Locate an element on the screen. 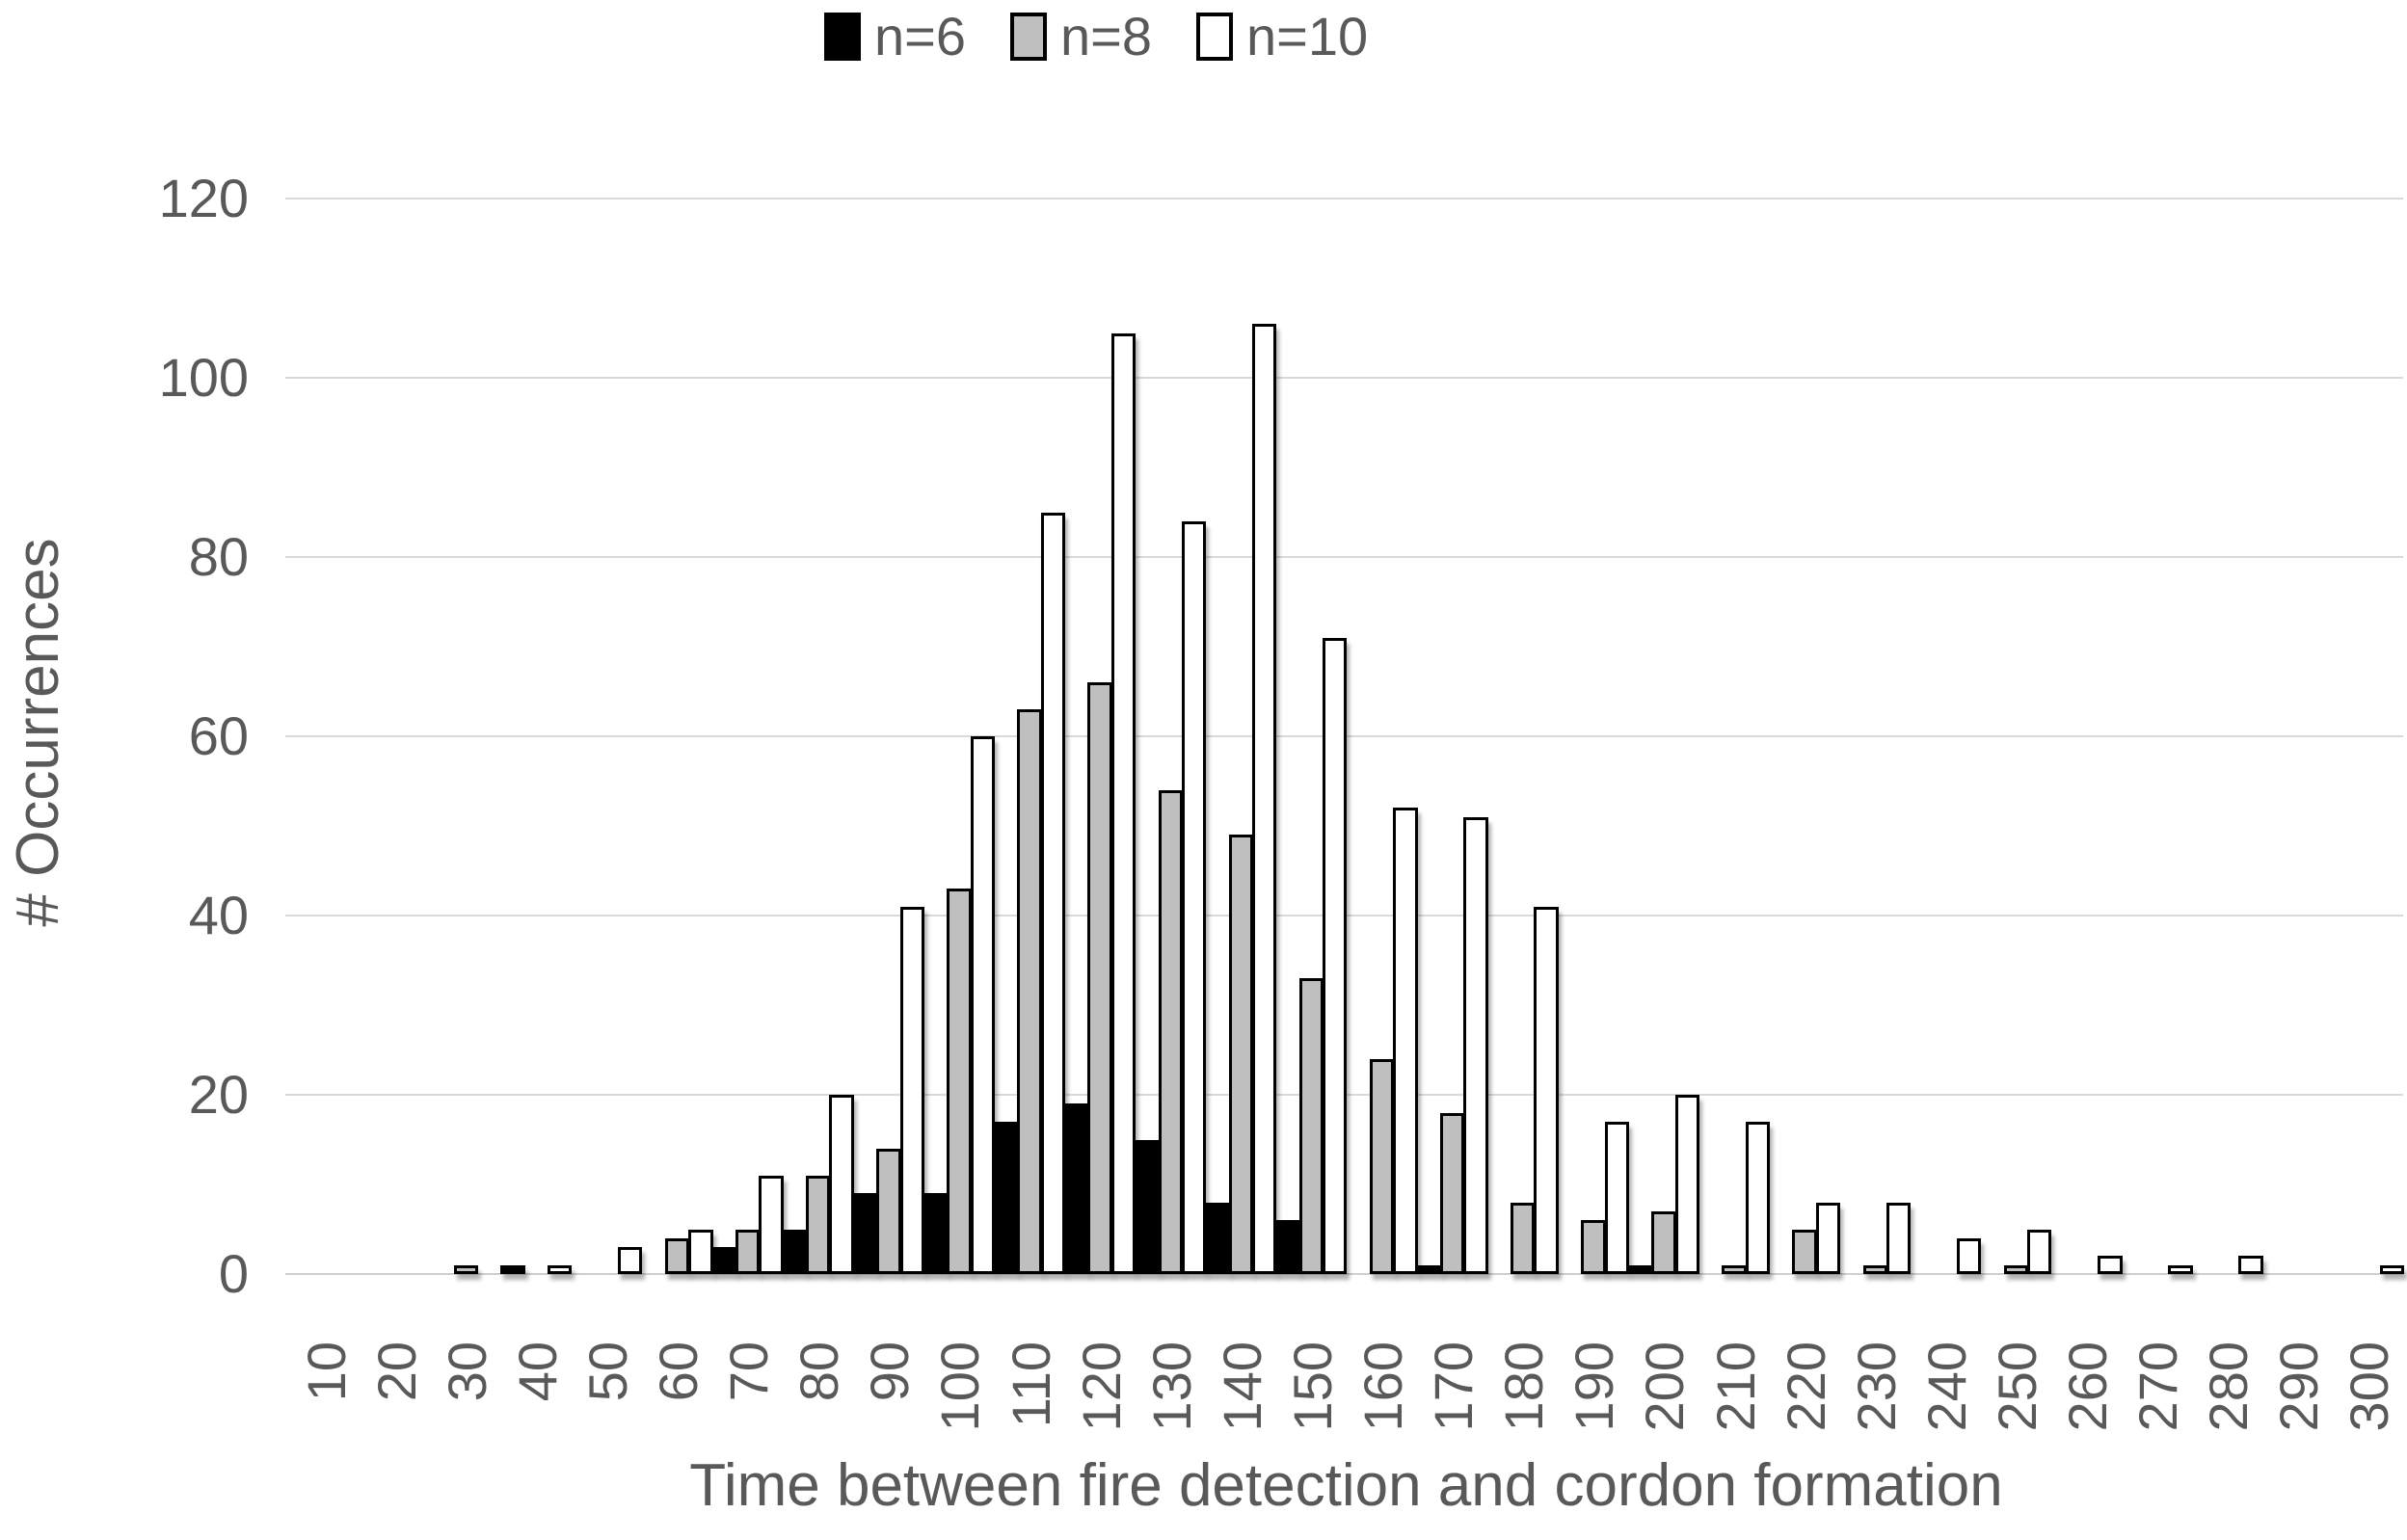  y-tick-label: 120 is located at coordinates (203, 198).